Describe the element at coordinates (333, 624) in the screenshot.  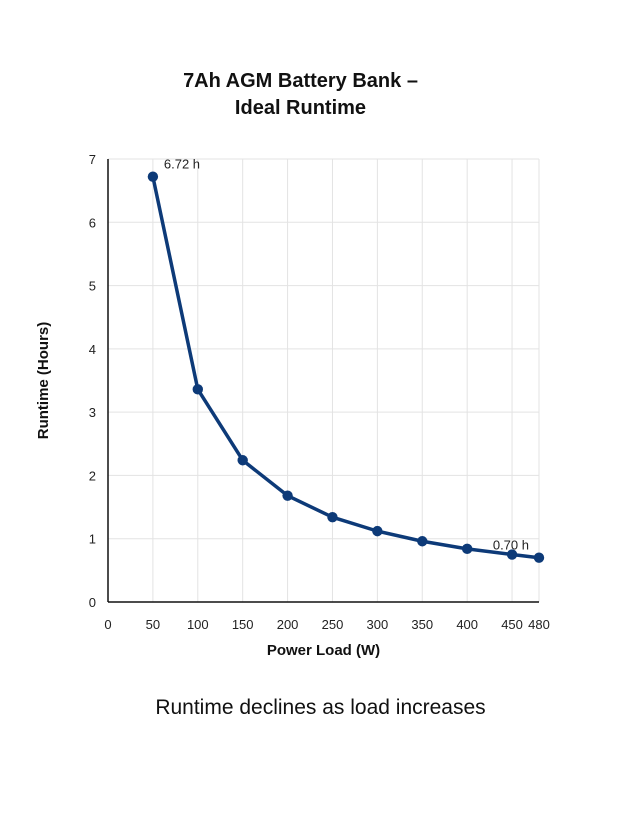
I see `x-tick-label: 250` at that location.